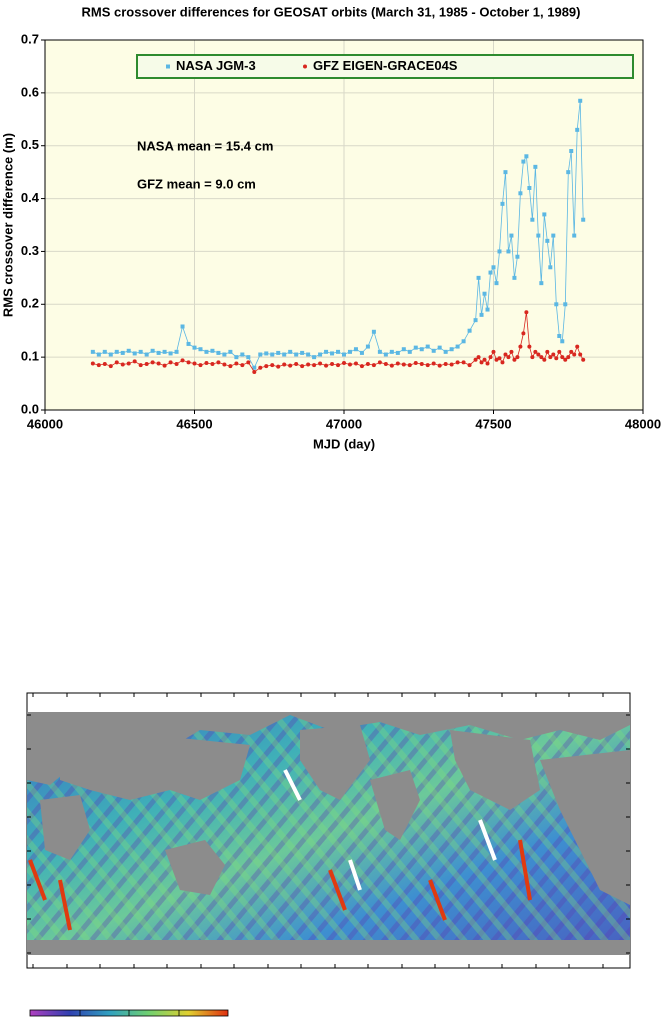 The image size is (662, 1017). I want to click on y-tick-label: 0.2, so click(30, 303).